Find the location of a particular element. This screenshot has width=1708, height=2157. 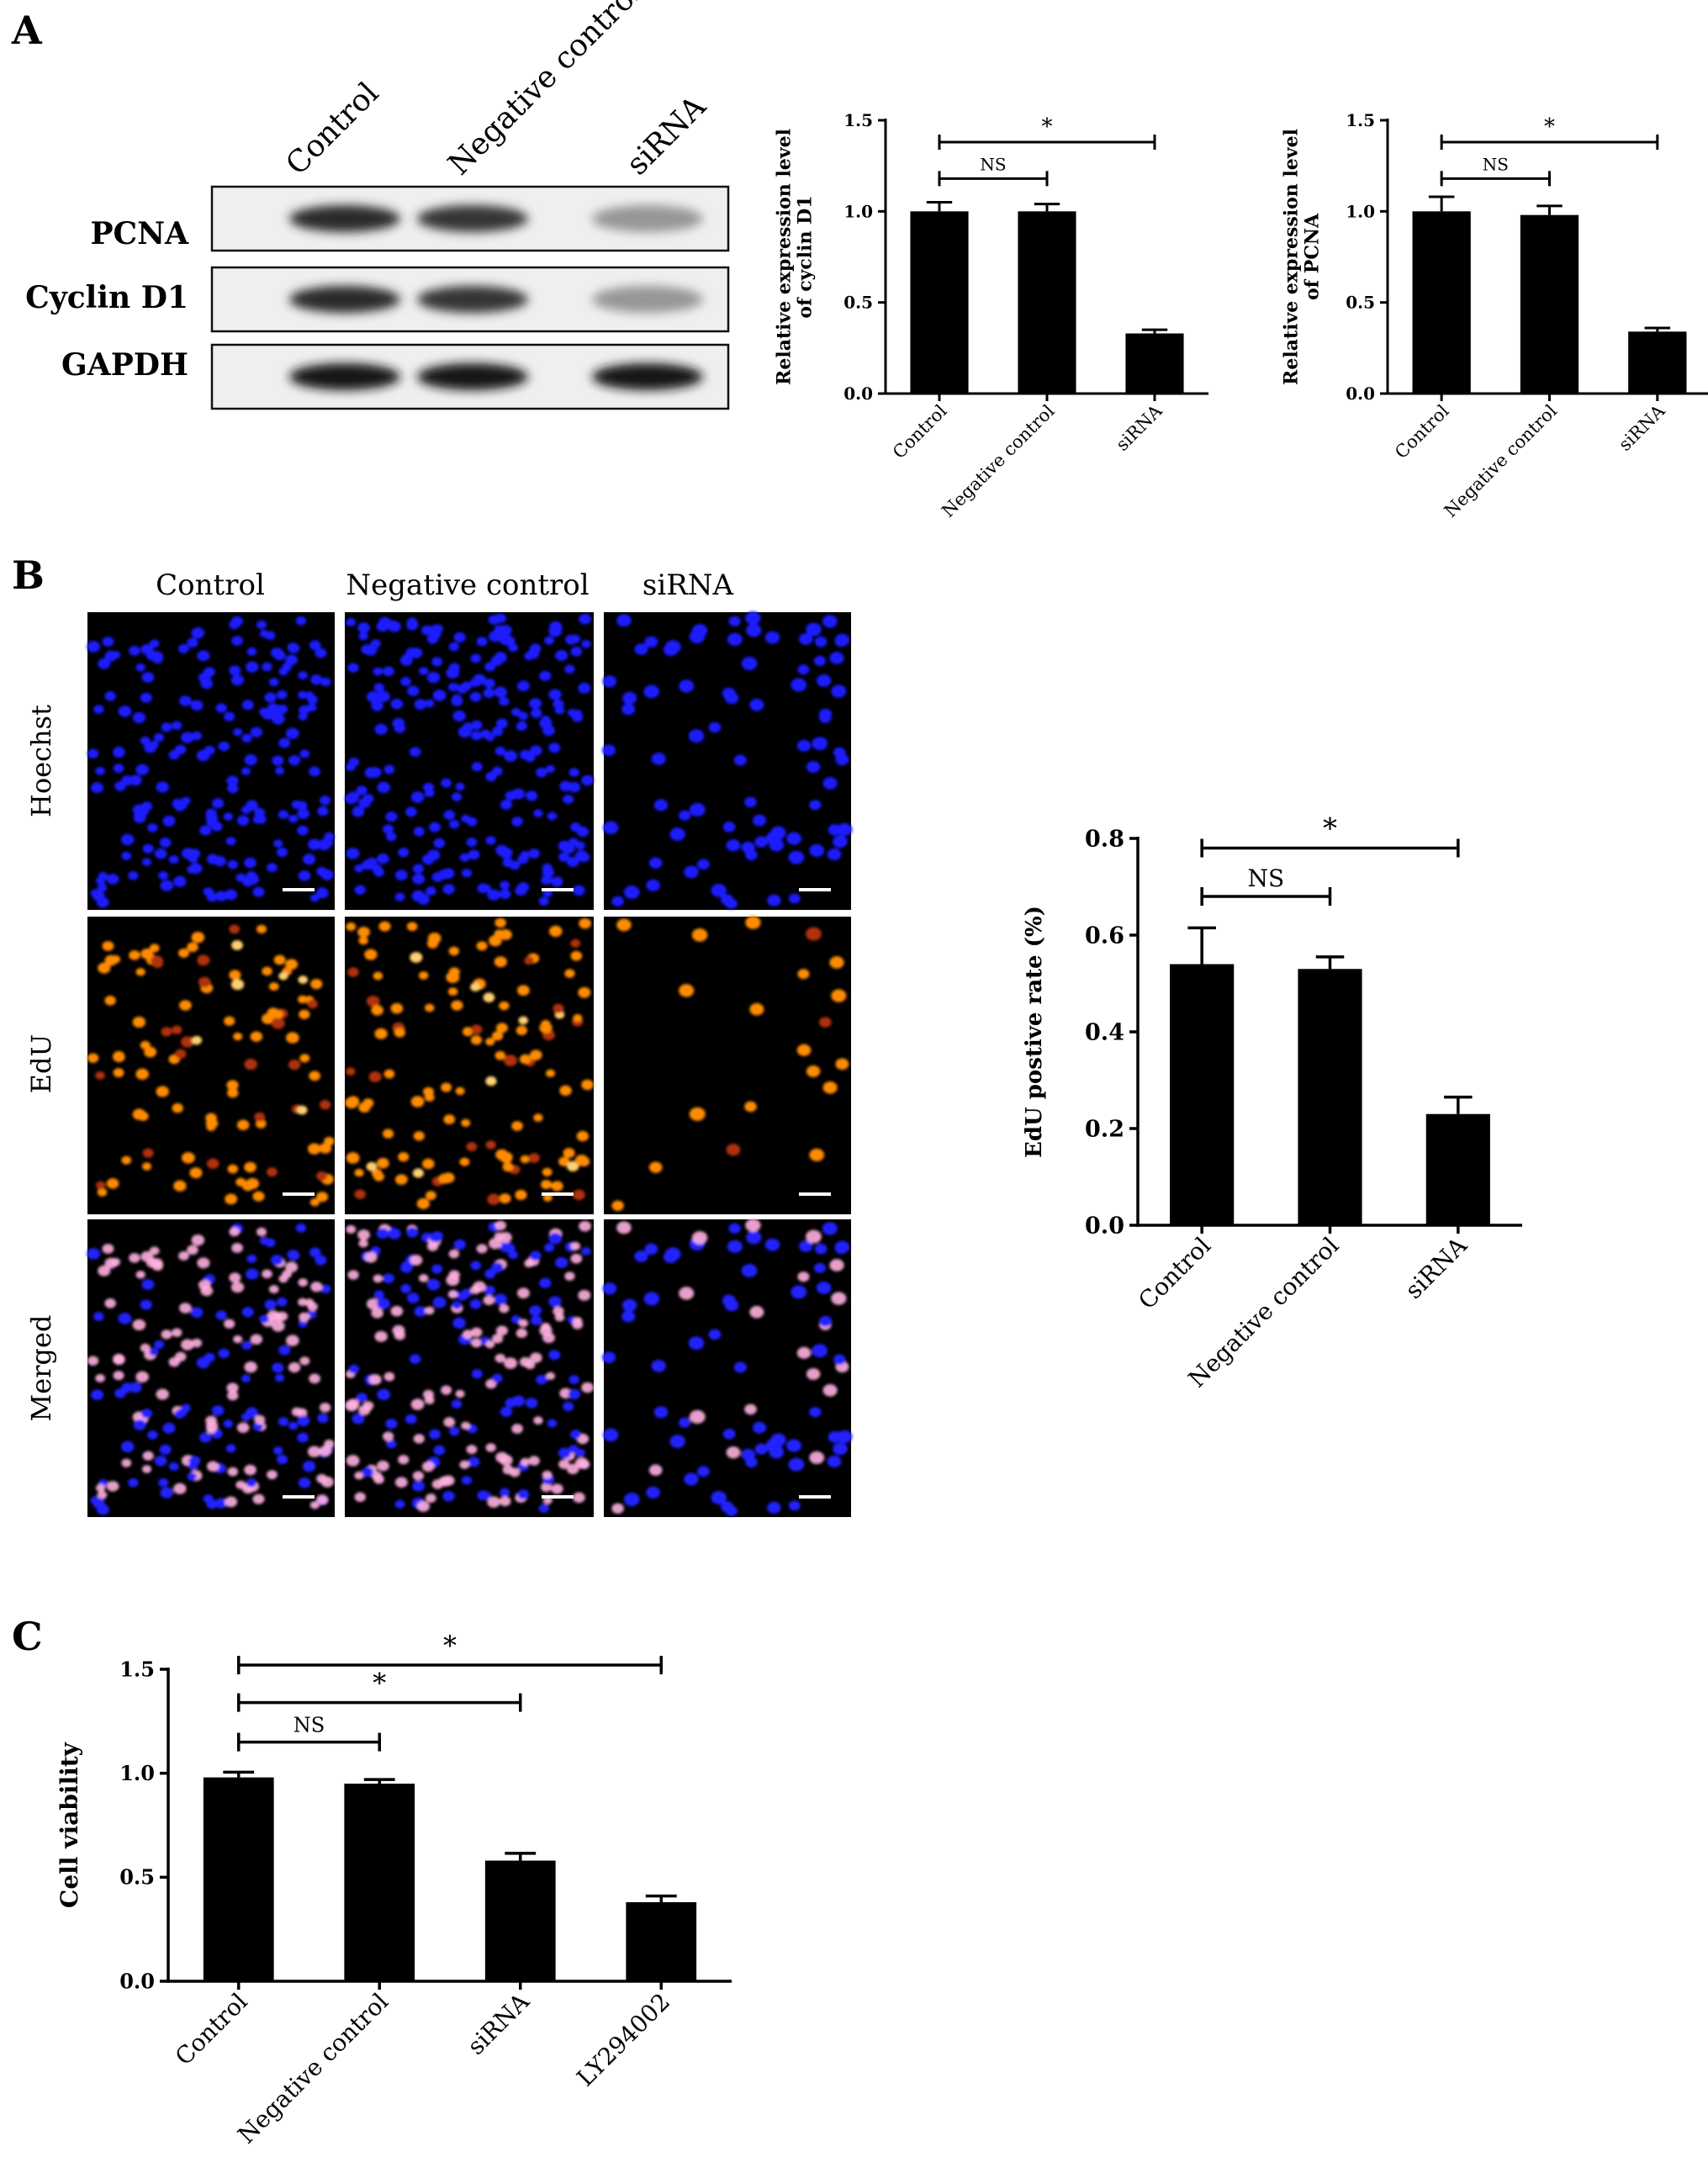

micro-row-label-edu: EdU is located at coordinates (41, 1064).